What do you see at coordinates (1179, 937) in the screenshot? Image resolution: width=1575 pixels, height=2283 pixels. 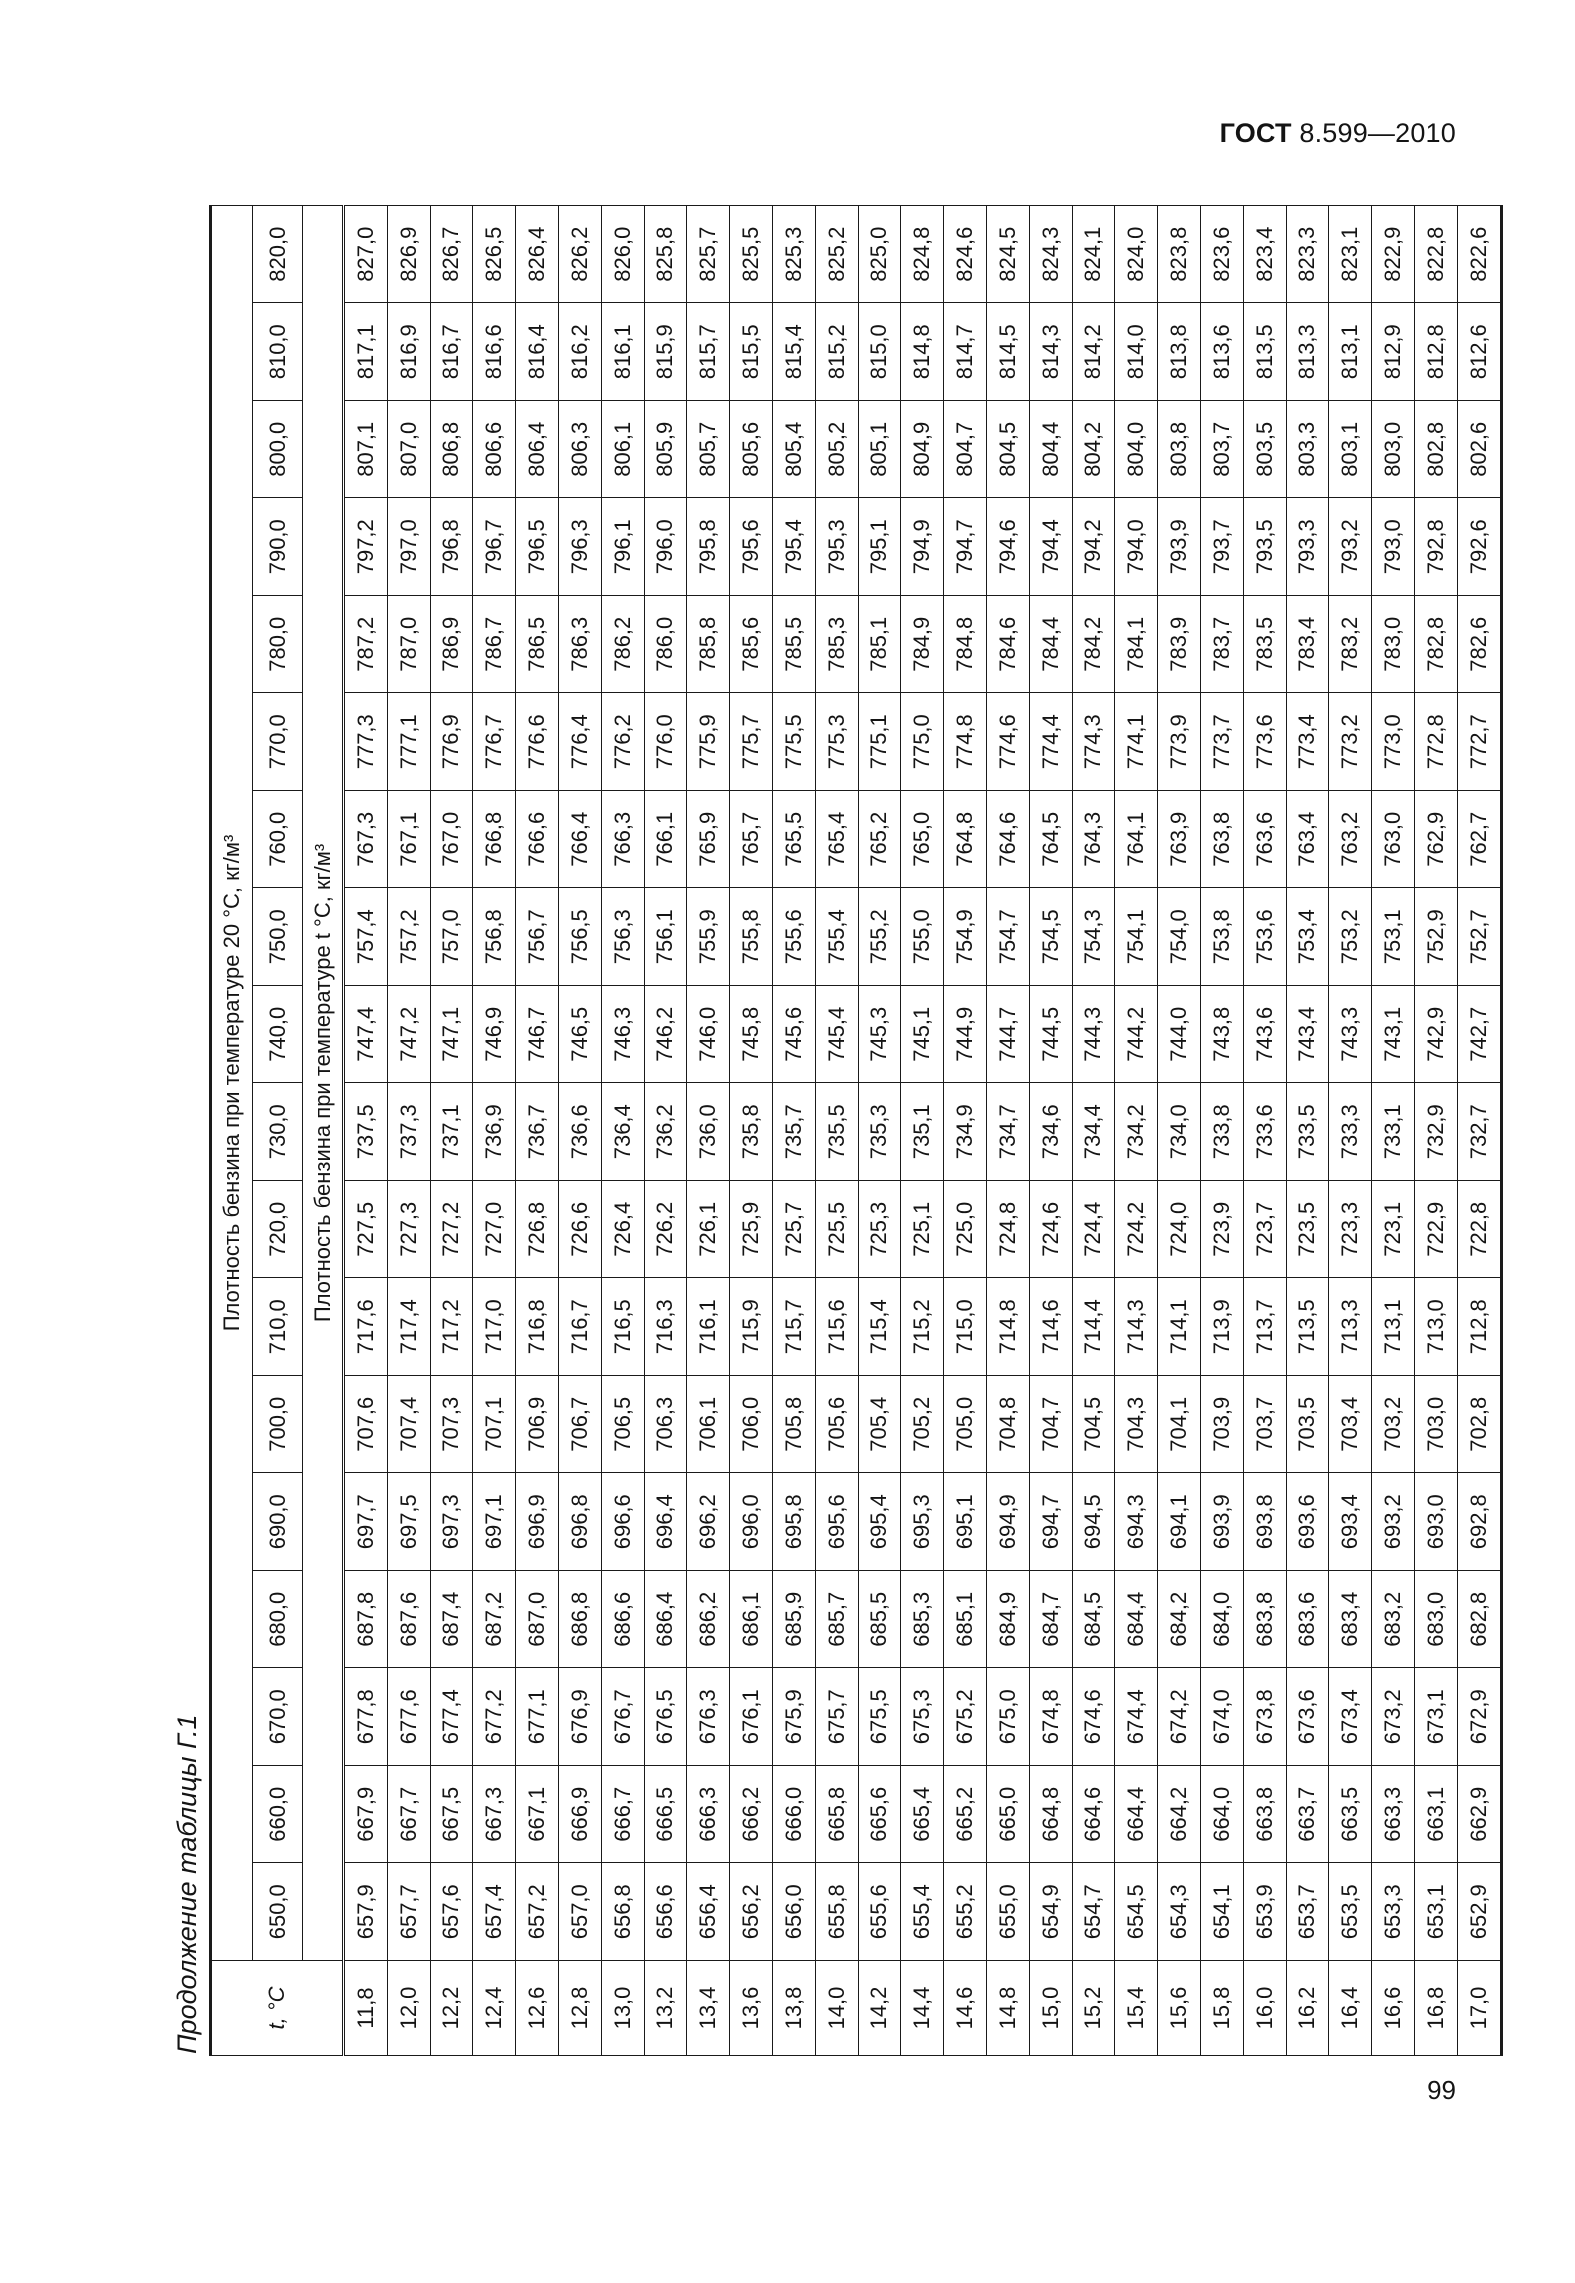 I see `density-cell: 754,0` at bounding box center [1179, 937].